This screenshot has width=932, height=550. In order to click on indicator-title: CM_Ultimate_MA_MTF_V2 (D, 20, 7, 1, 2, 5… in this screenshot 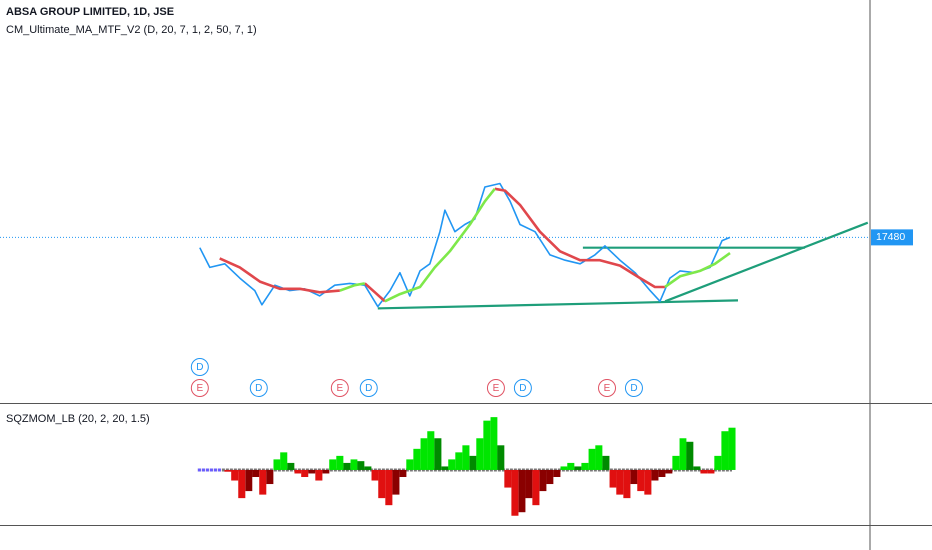, I will do `click(131, 30)`.